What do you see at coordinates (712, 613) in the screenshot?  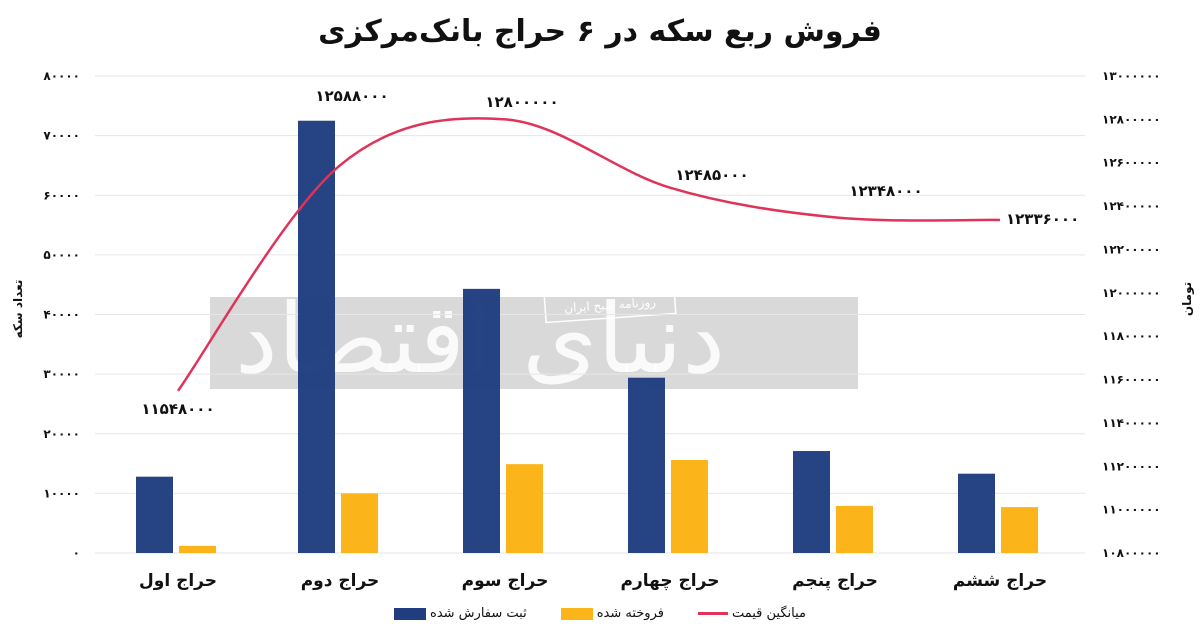 I see `legend-line-swatch-icon` at bounding box center [712, 613].